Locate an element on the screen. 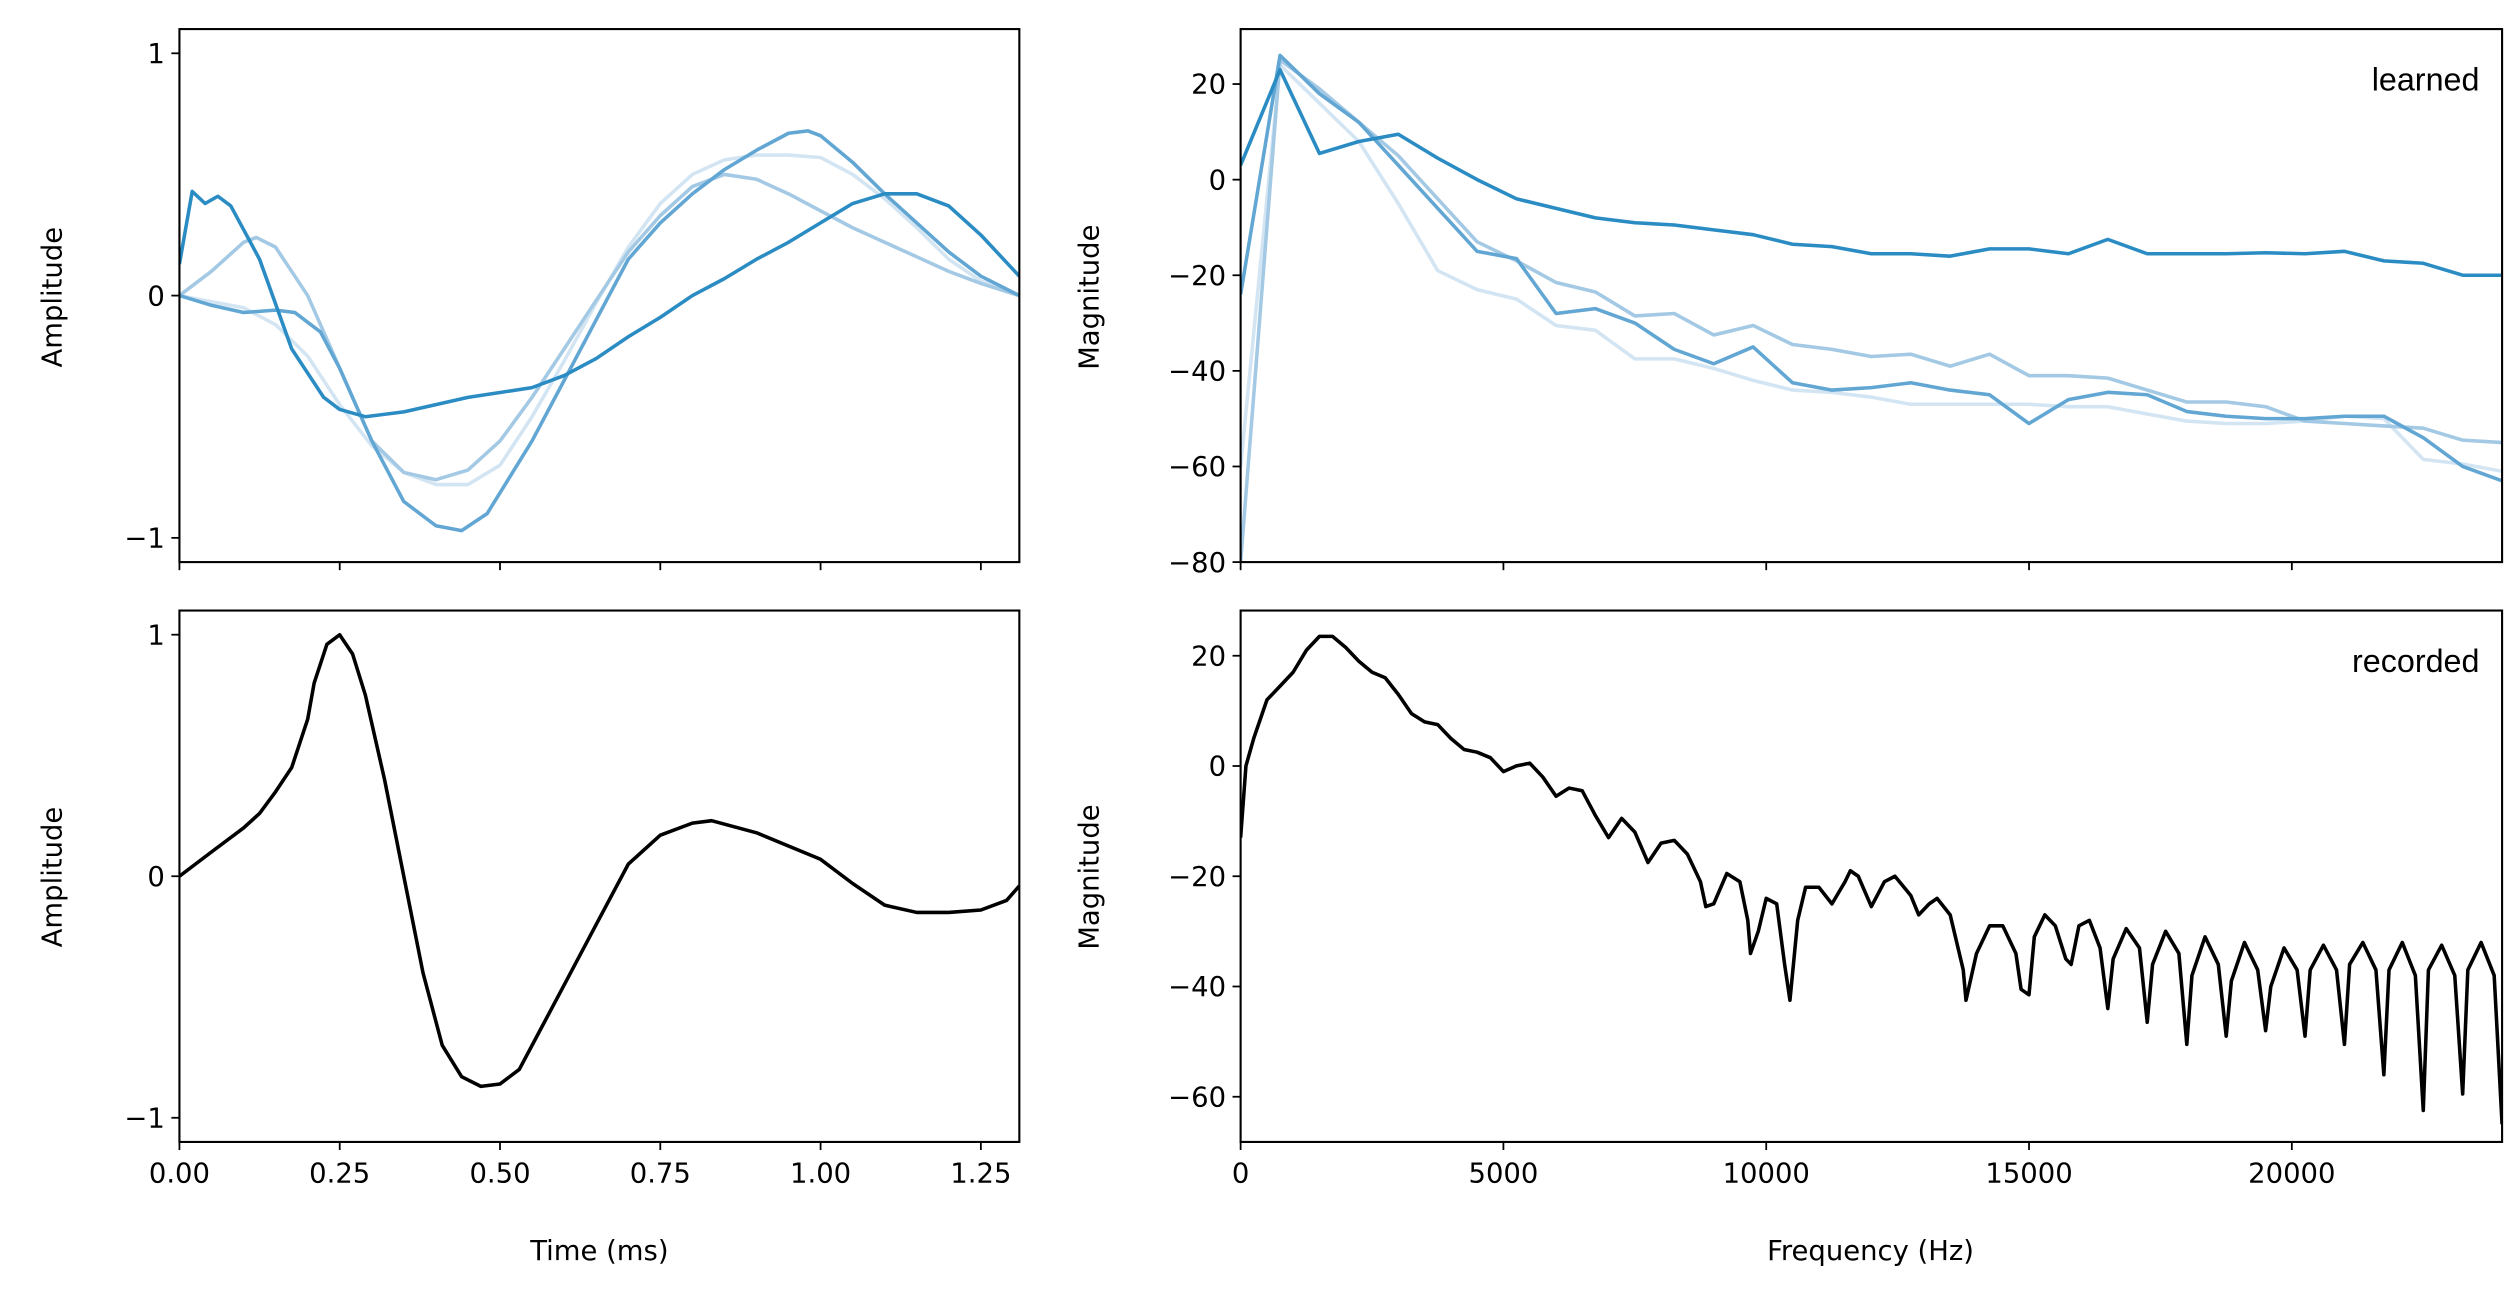 The width and height of the screenshot is (2520, 1297). annotation-recorded: recorded is located at coordinates (2415, 661).